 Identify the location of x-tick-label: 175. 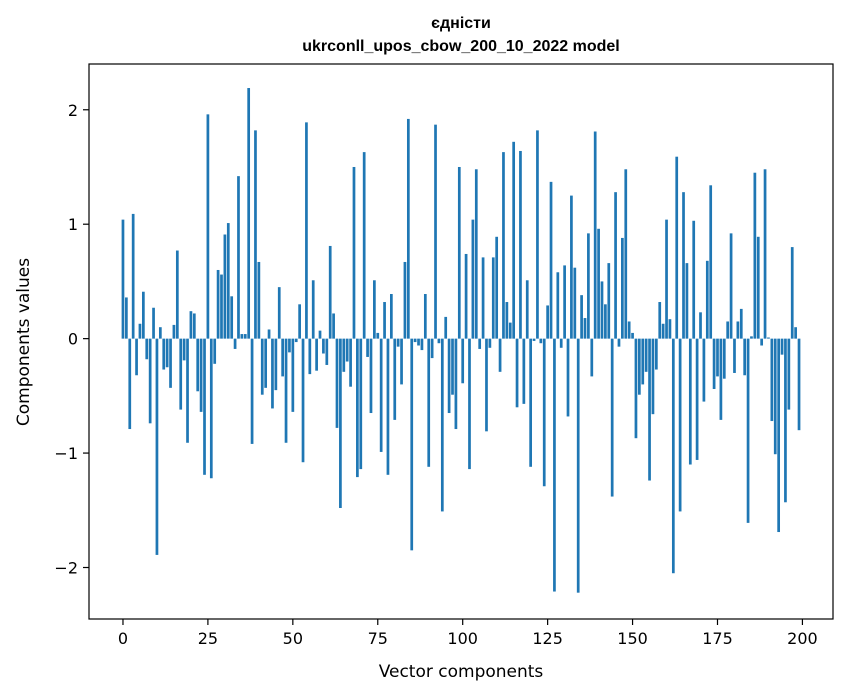
(717, 638).